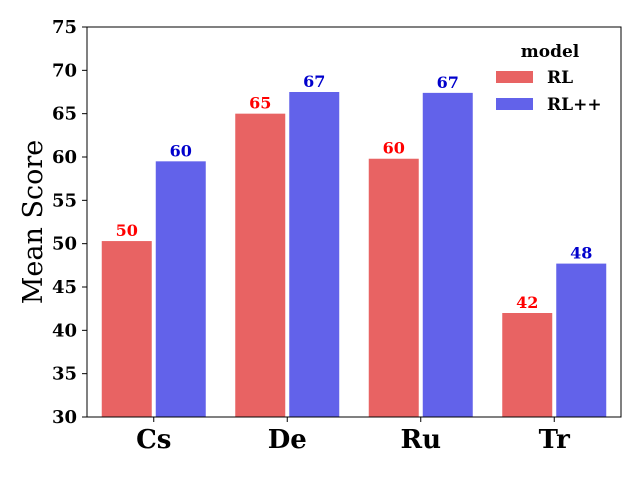  What do you see at coordinates (554, 440) in the screenshot?
I see `x-tick-label: Tr` at bounding box center [554, 440].